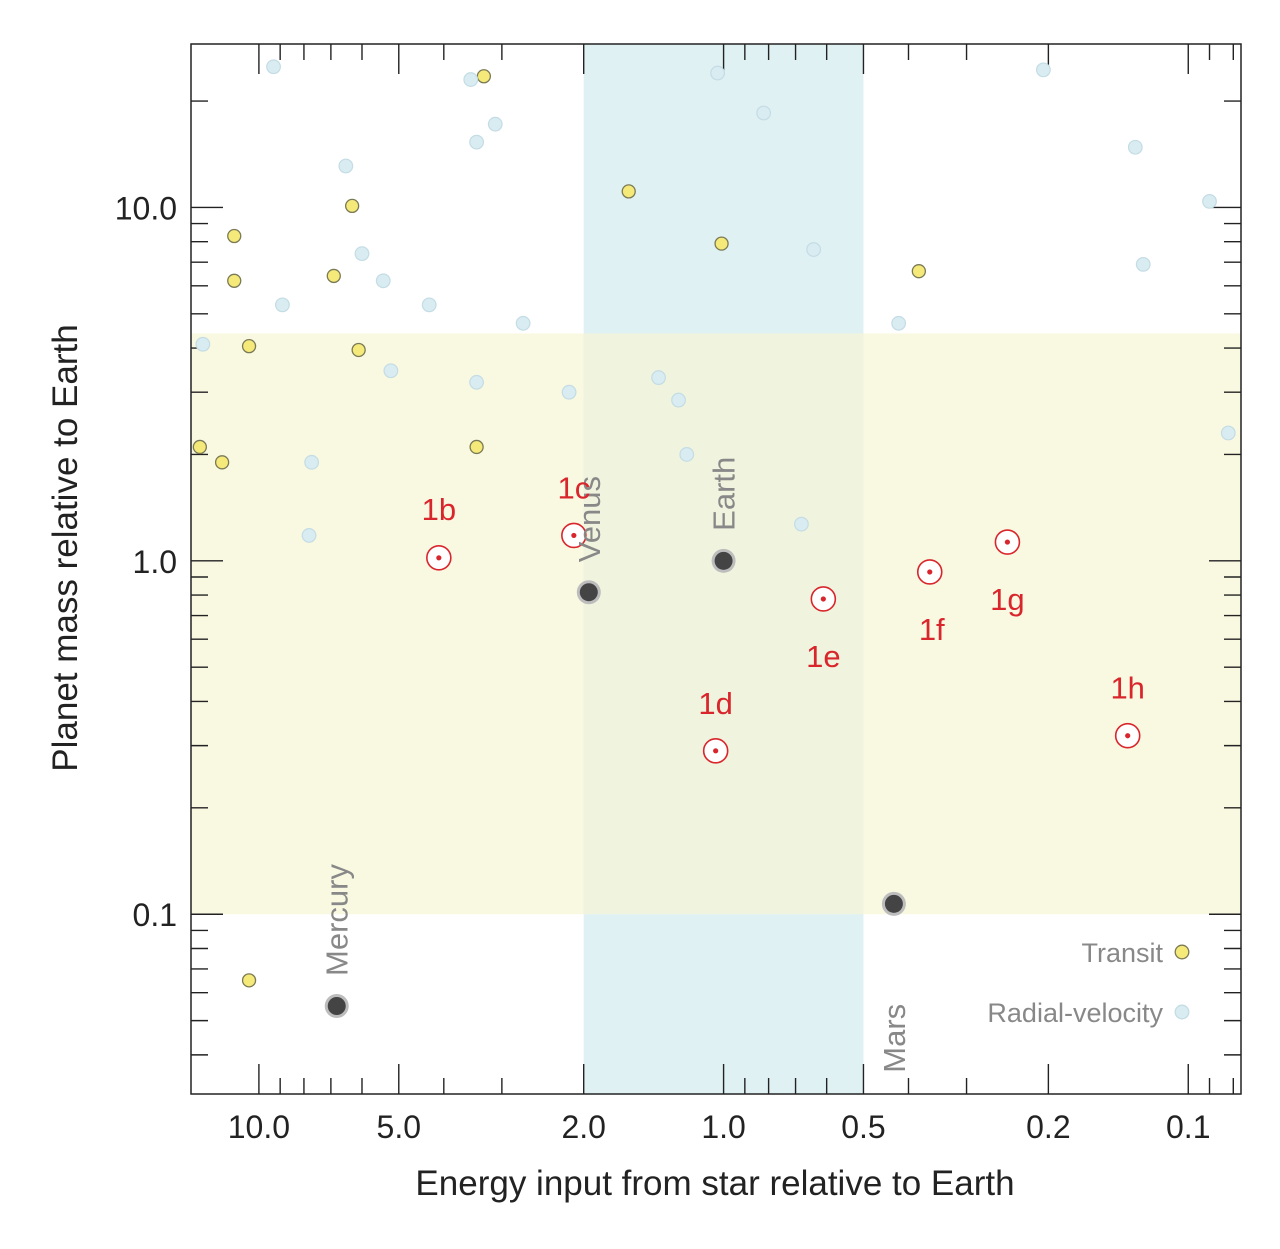 The height and width of the screenshot is (1249, 1280). I want to click on x-axis-title: Energy input from star relative to Earth, so click(714, 1183).